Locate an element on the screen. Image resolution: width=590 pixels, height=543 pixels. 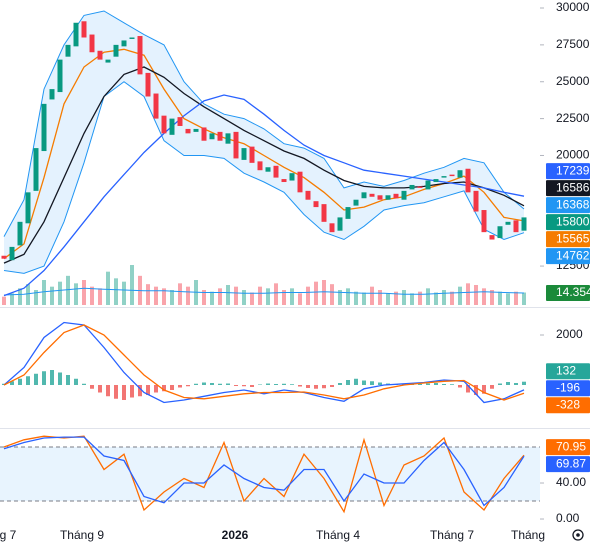
y-tick-label: 2000 is located at coordinates (569, 334).